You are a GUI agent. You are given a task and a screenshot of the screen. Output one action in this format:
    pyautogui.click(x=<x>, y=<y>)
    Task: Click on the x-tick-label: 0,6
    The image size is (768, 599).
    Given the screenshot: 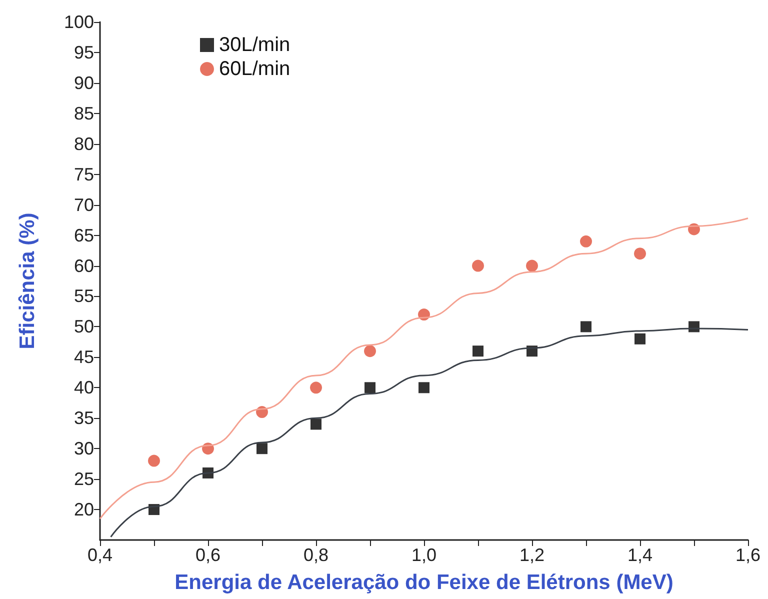 What is the action you would take?
    pyautogui.click(x=208, y=555)
    